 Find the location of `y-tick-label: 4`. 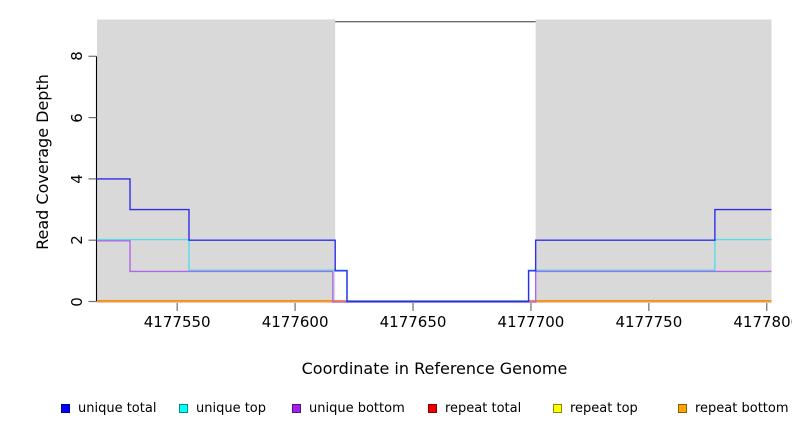

y-tick-label: 4 is located at coordinates (77, 179).